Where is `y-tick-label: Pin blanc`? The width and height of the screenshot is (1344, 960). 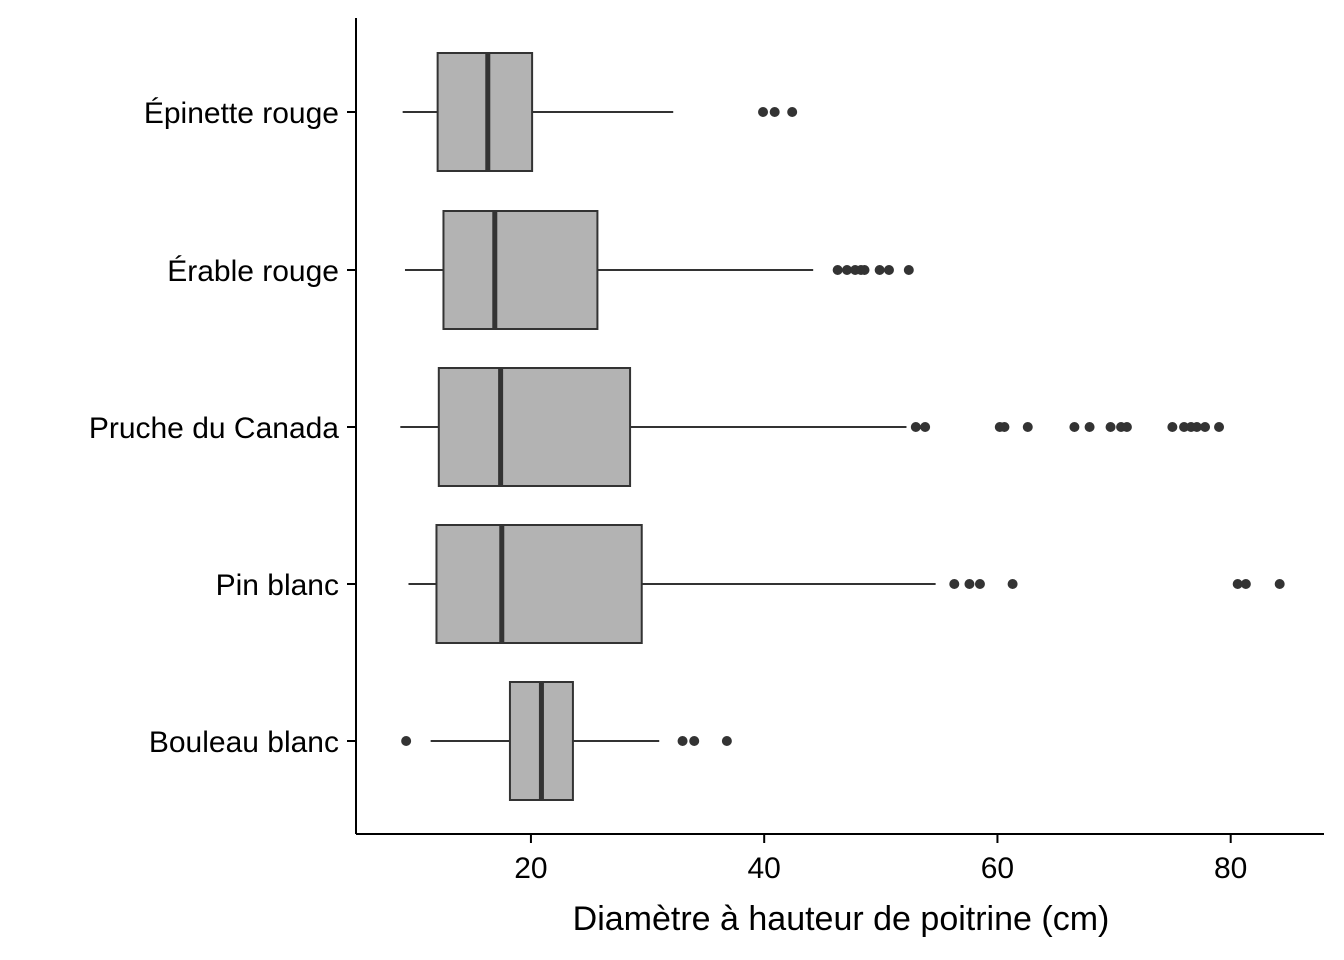 y-tick-label: Pin blanc is located at coordinates (277, 585).